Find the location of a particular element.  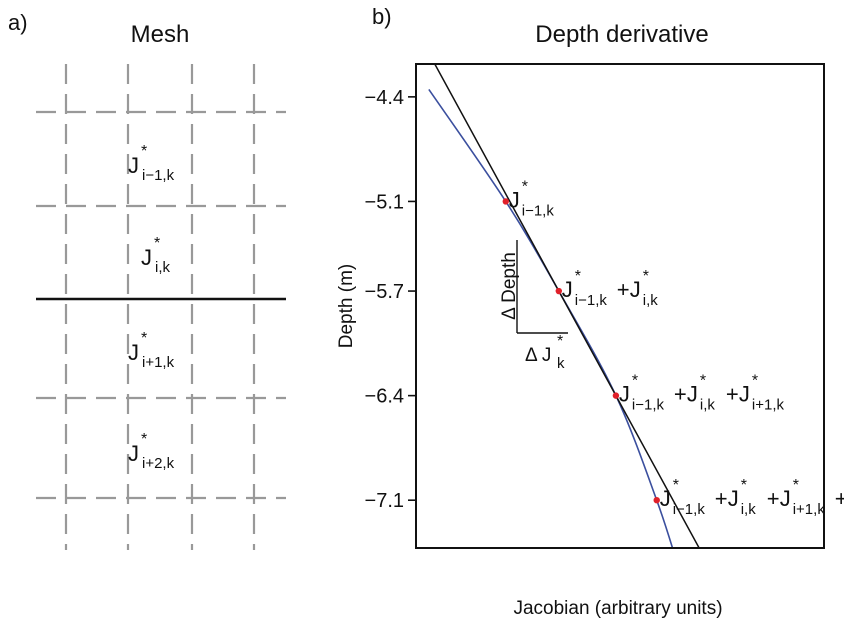

y-tick-label: −4.4 is located at coordinates (384, 98).